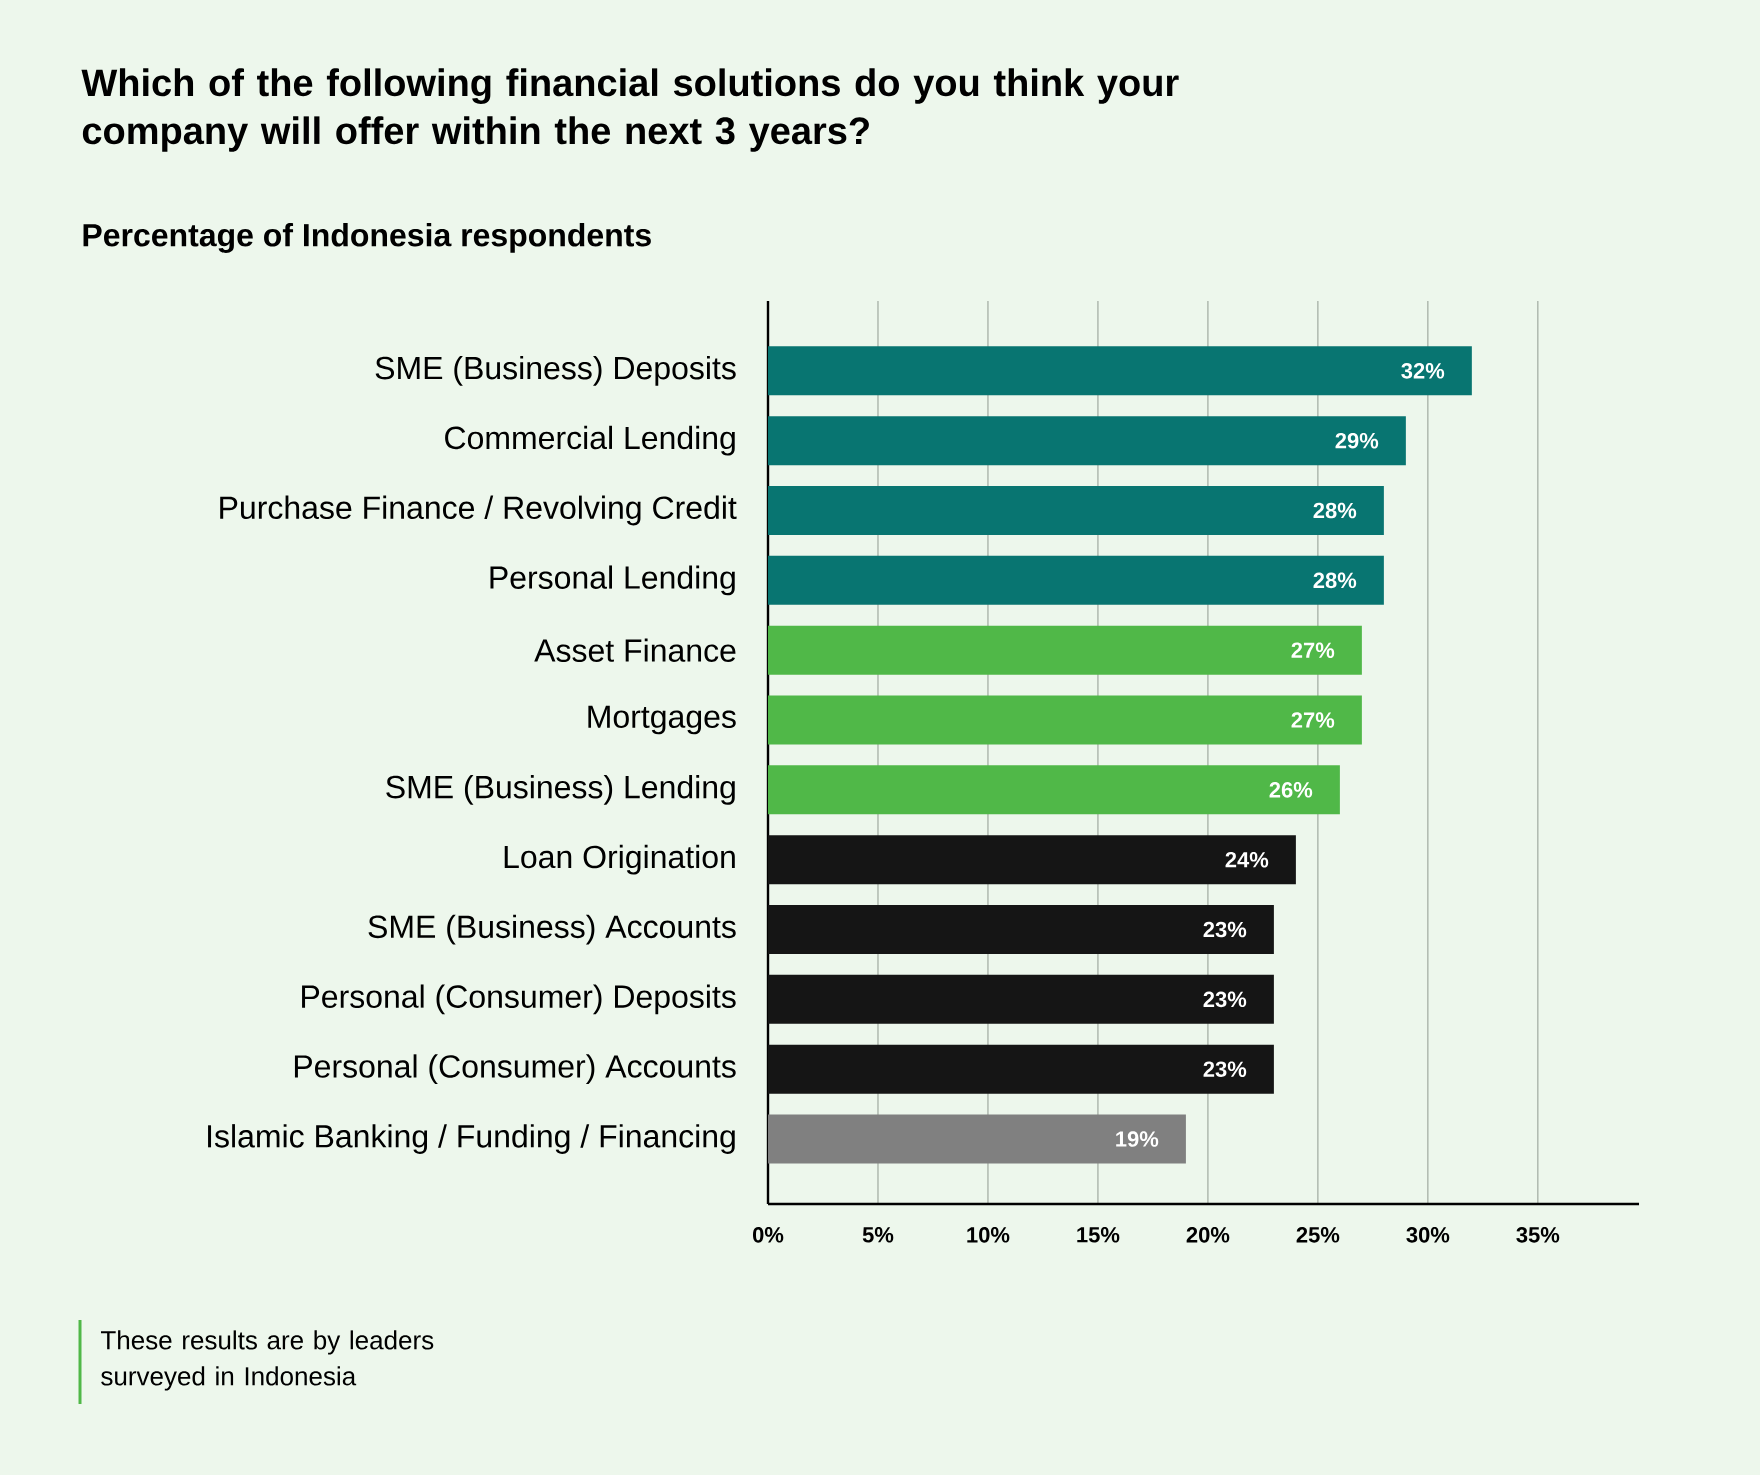  I want to click on x-tick-label: 20%, so click(1208, 1235).